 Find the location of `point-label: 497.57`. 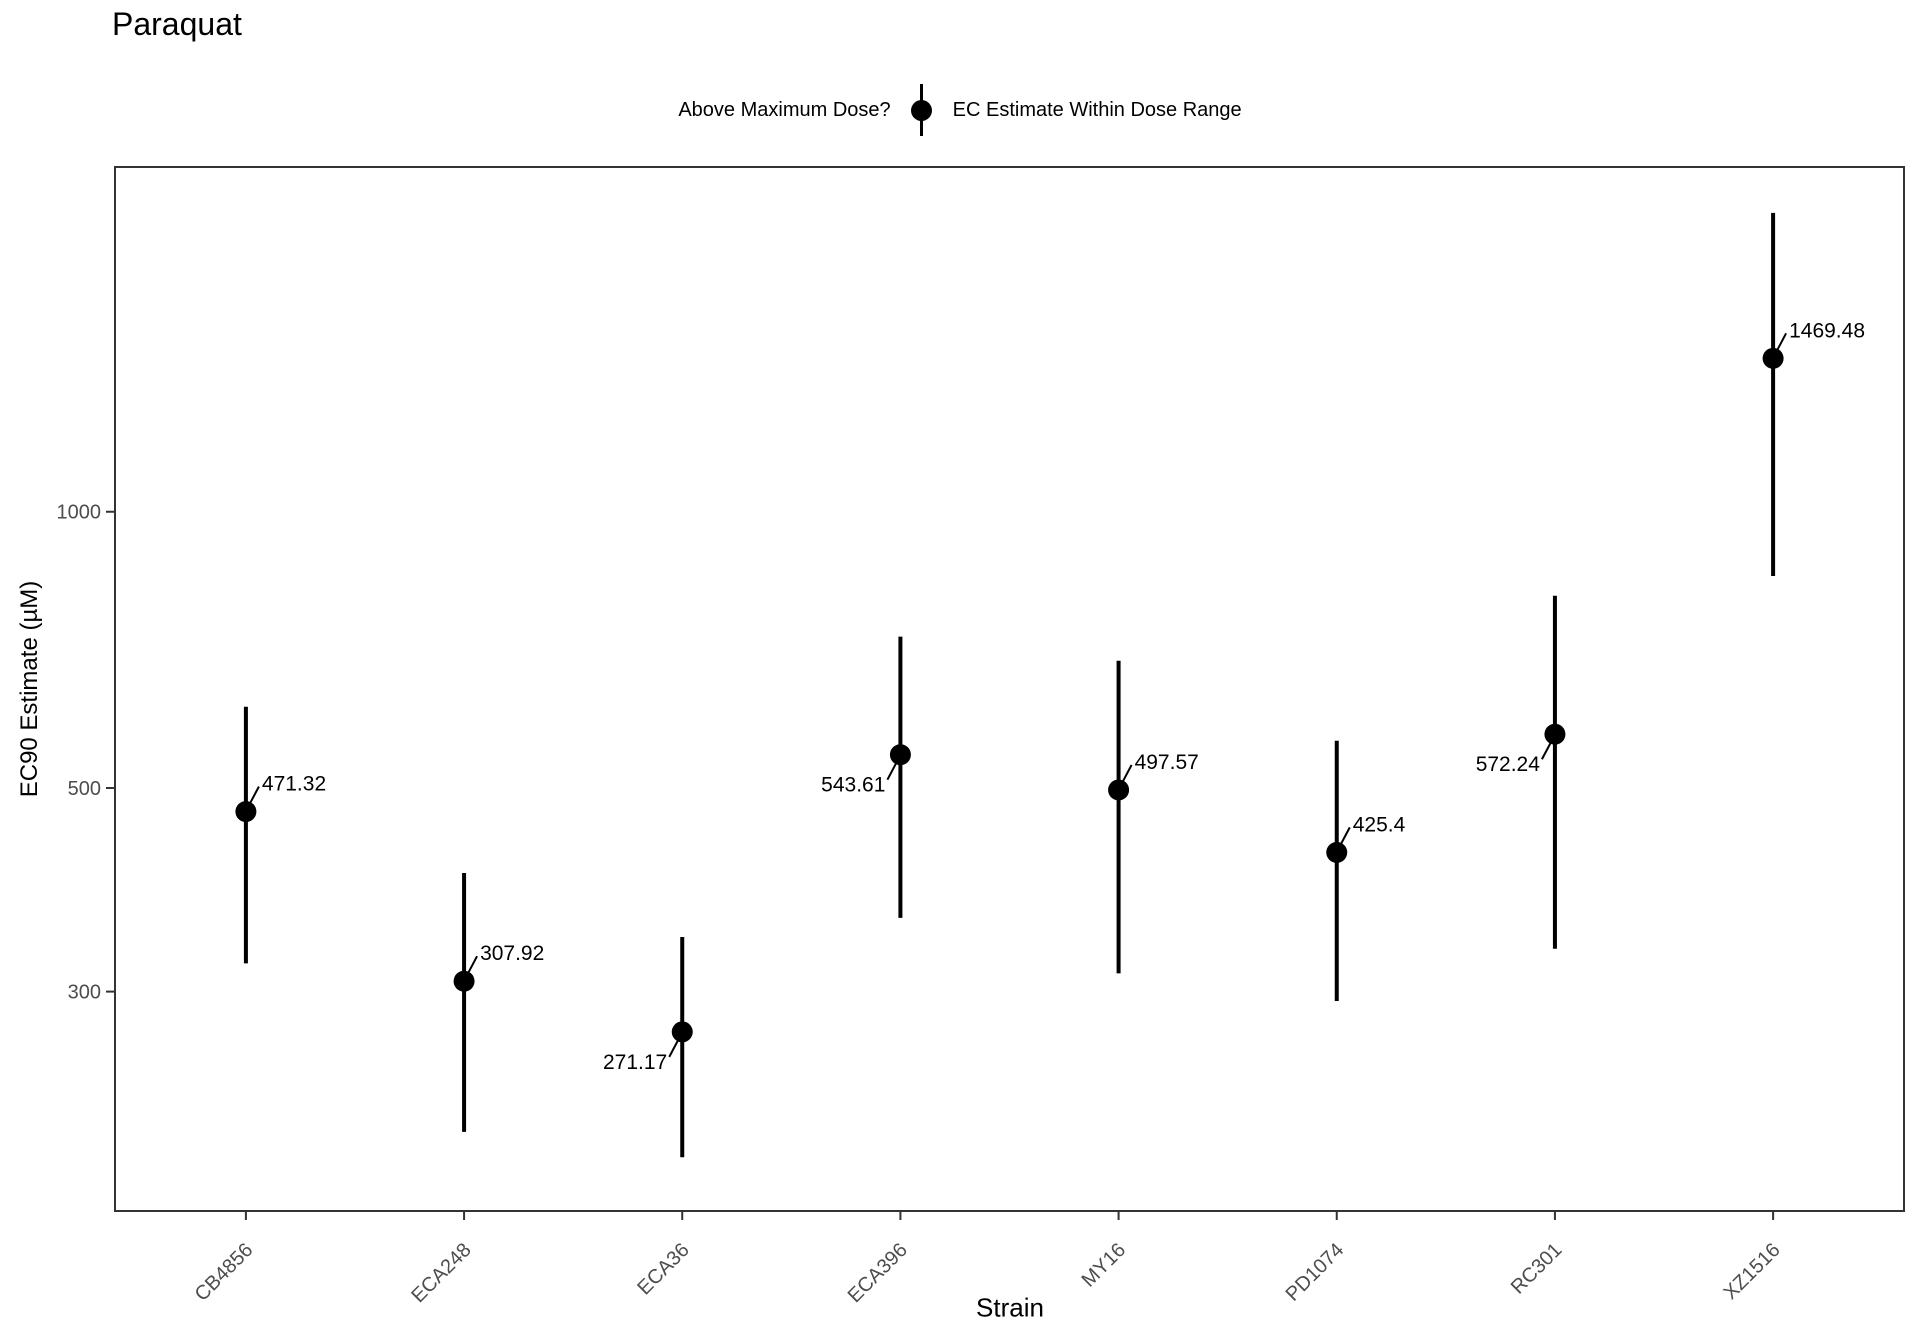

point-label: 497.57 is located at coordinates (1167, 762).